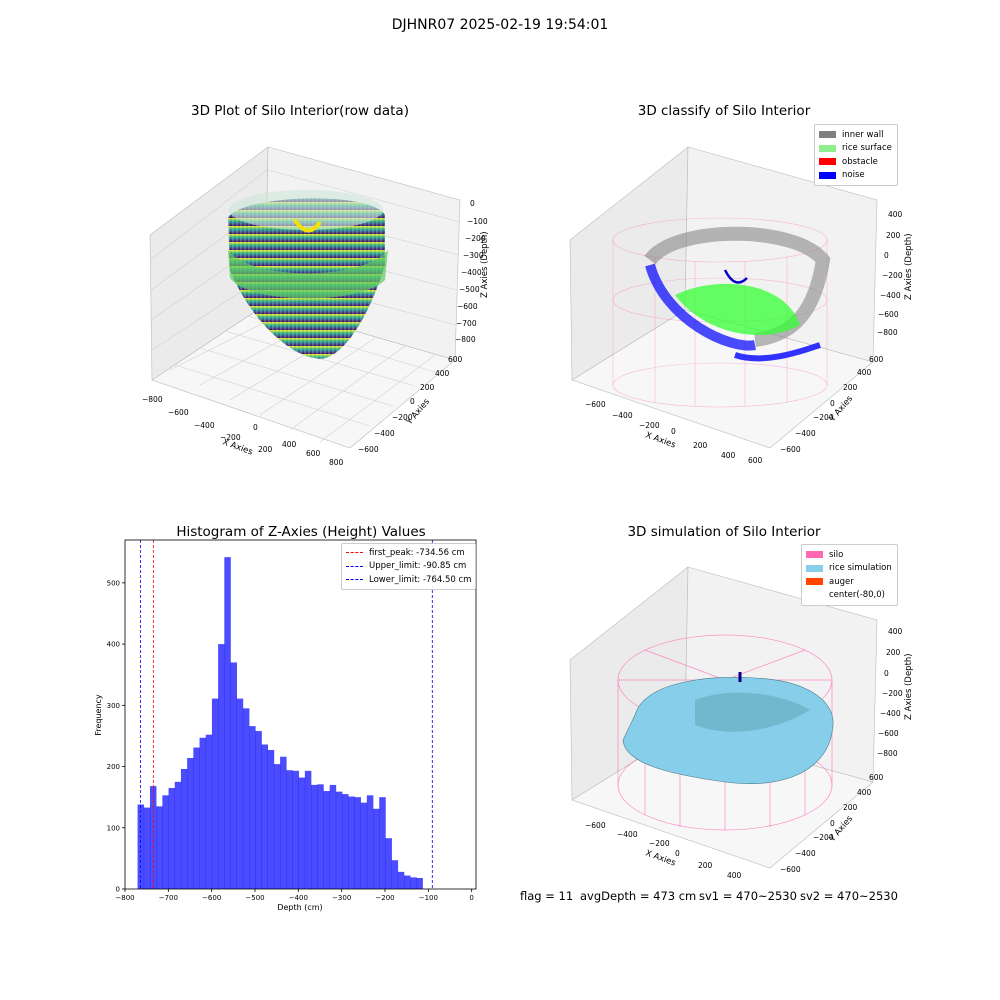  I want to click on svg-text: −500, so click(469, 289).